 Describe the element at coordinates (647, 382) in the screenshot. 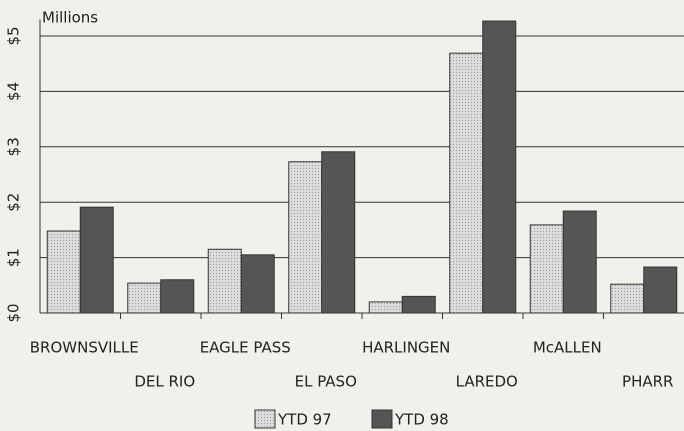

I see `x-tick-label: PHARR` at that location.